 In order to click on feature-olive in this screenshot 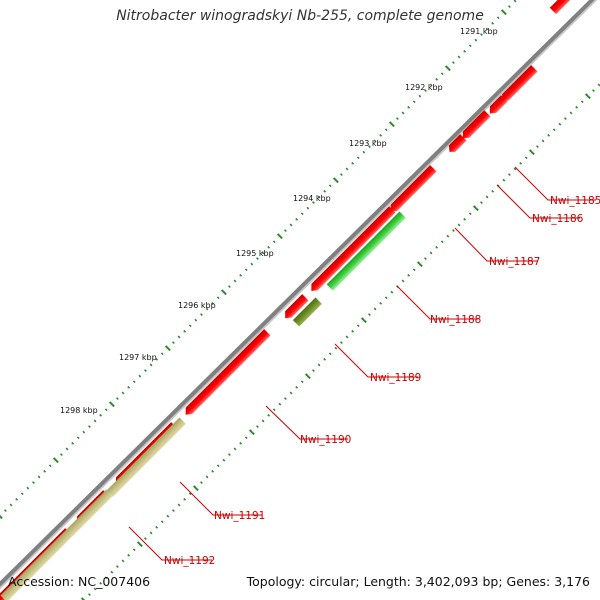, I will do `click(307, 312)`.